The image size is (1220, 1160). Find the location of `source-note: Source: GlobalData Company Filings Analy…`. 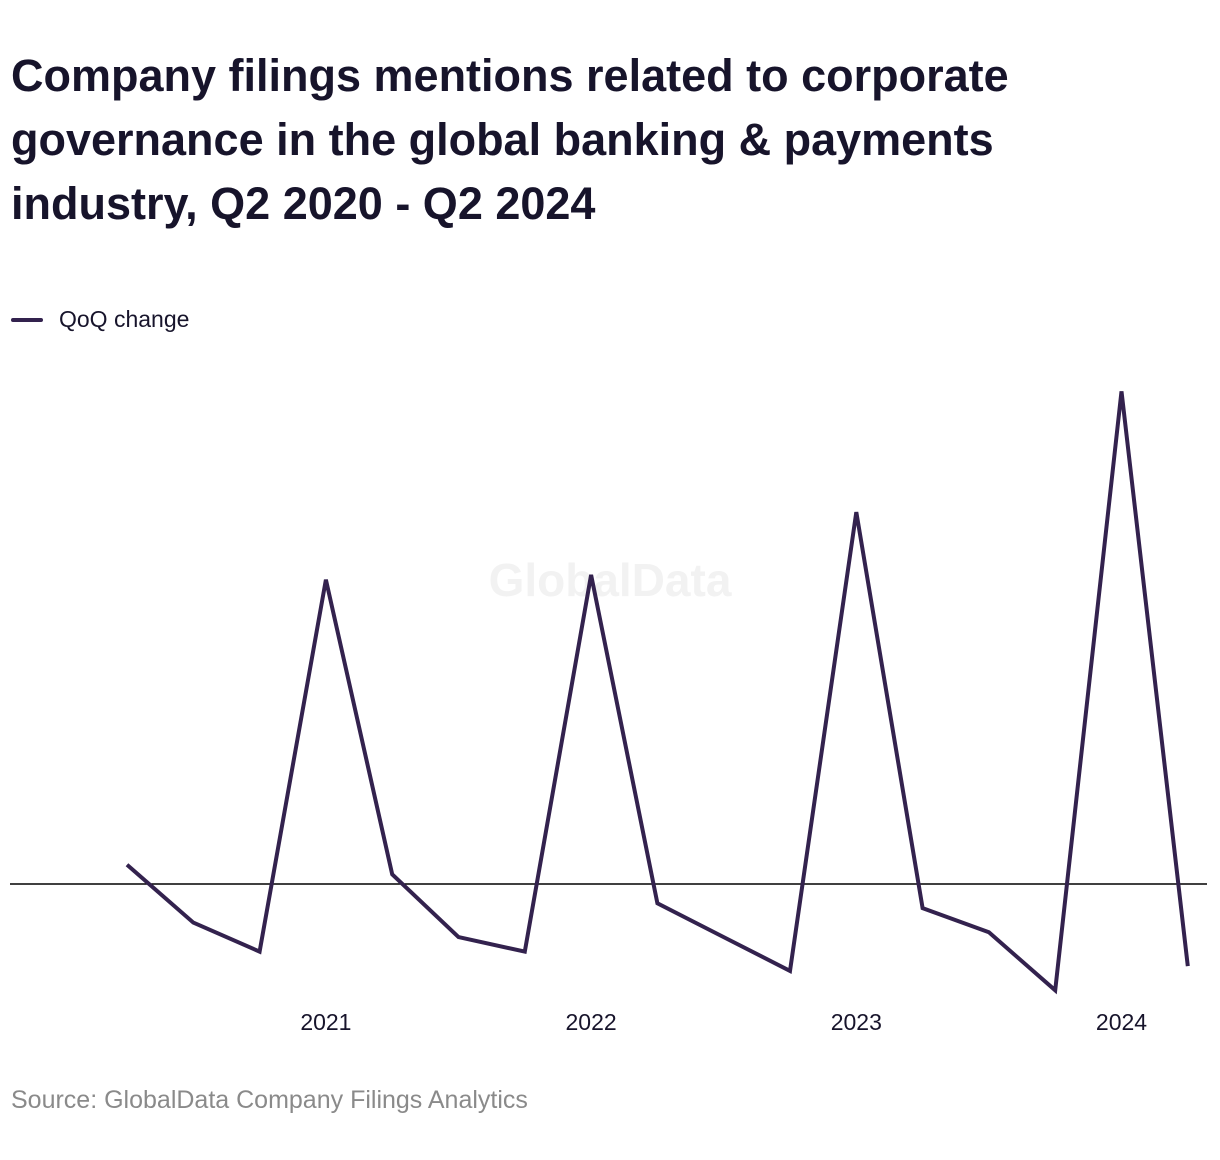

source-note: Source: GlobalData Company Filings Analy… is located at coordinates (269, 1100).